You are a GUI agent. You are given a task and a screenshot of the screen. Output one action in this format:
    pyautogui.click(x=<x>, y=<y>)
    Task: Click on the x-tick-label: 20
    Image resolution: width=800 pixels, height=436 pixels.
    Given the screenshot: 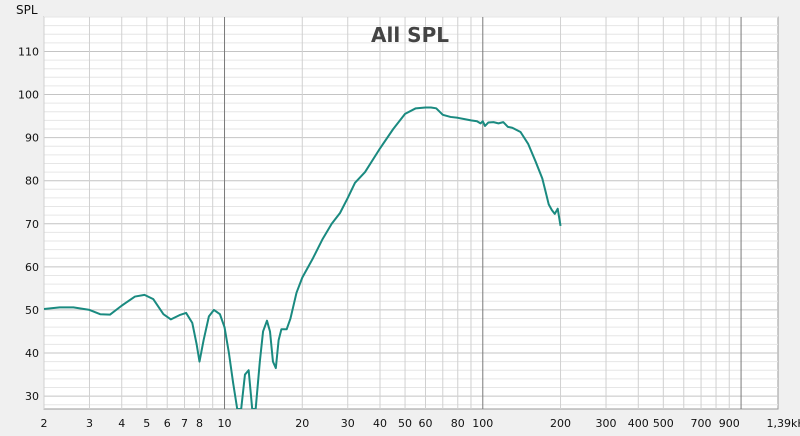 What is the action you would take?
    pyautogui.click(x=302, y=423)
    